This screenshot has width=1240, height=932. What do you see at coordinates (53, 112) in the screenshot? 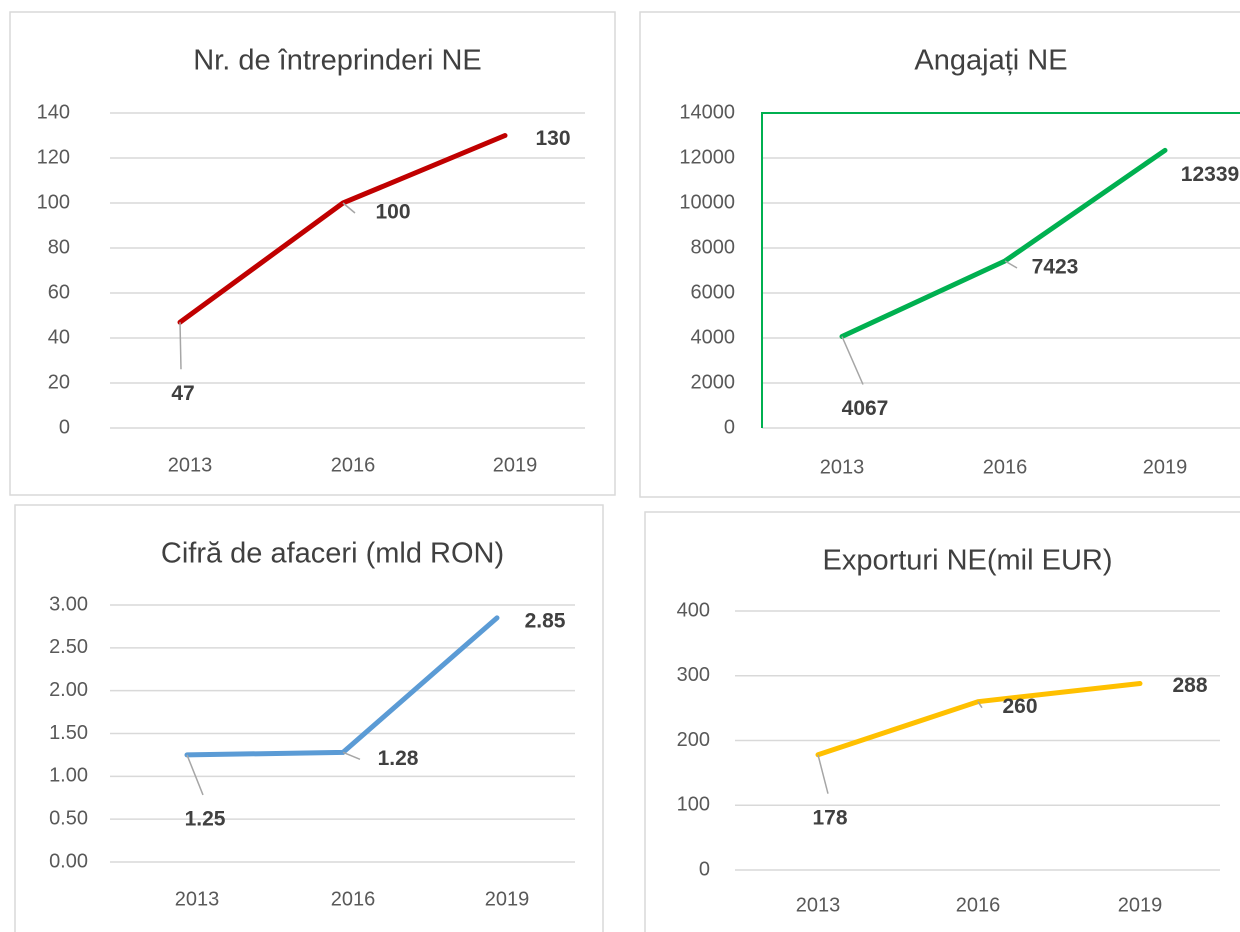
I see `y-tick-label: 140` at bounding box center [53, 112].